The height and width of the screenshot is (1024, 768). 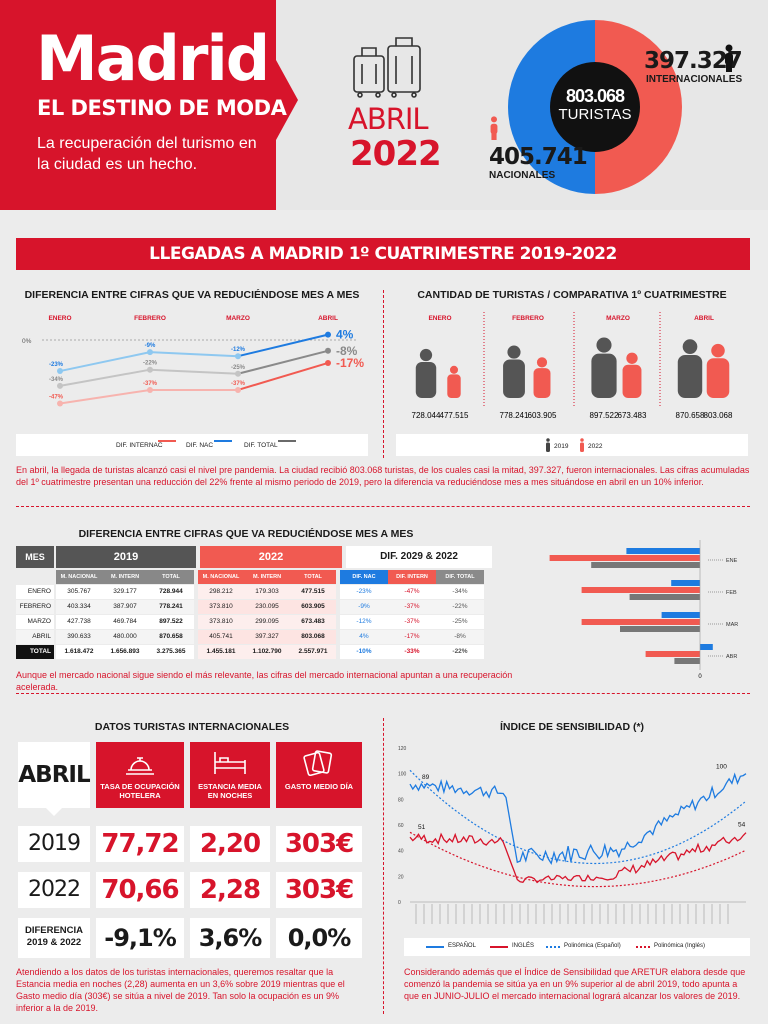 I want to click on table-cell: 603.905, so click(x=313, y=607).